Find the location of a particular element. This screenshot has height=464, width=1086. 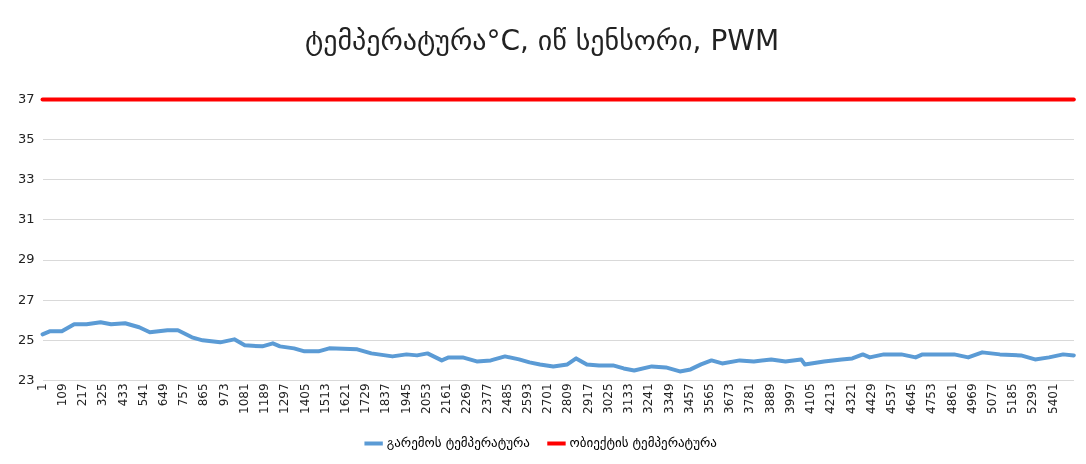

x-tick-label: 4645 is located at coordinates (911, 399).